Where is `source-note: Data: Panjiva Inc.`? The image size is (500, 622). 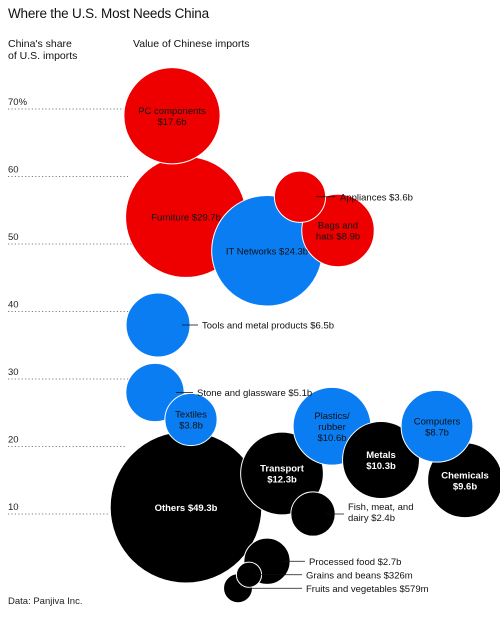 source-note: Data: Panjiva Inc. is located at coordinates (45, 601).